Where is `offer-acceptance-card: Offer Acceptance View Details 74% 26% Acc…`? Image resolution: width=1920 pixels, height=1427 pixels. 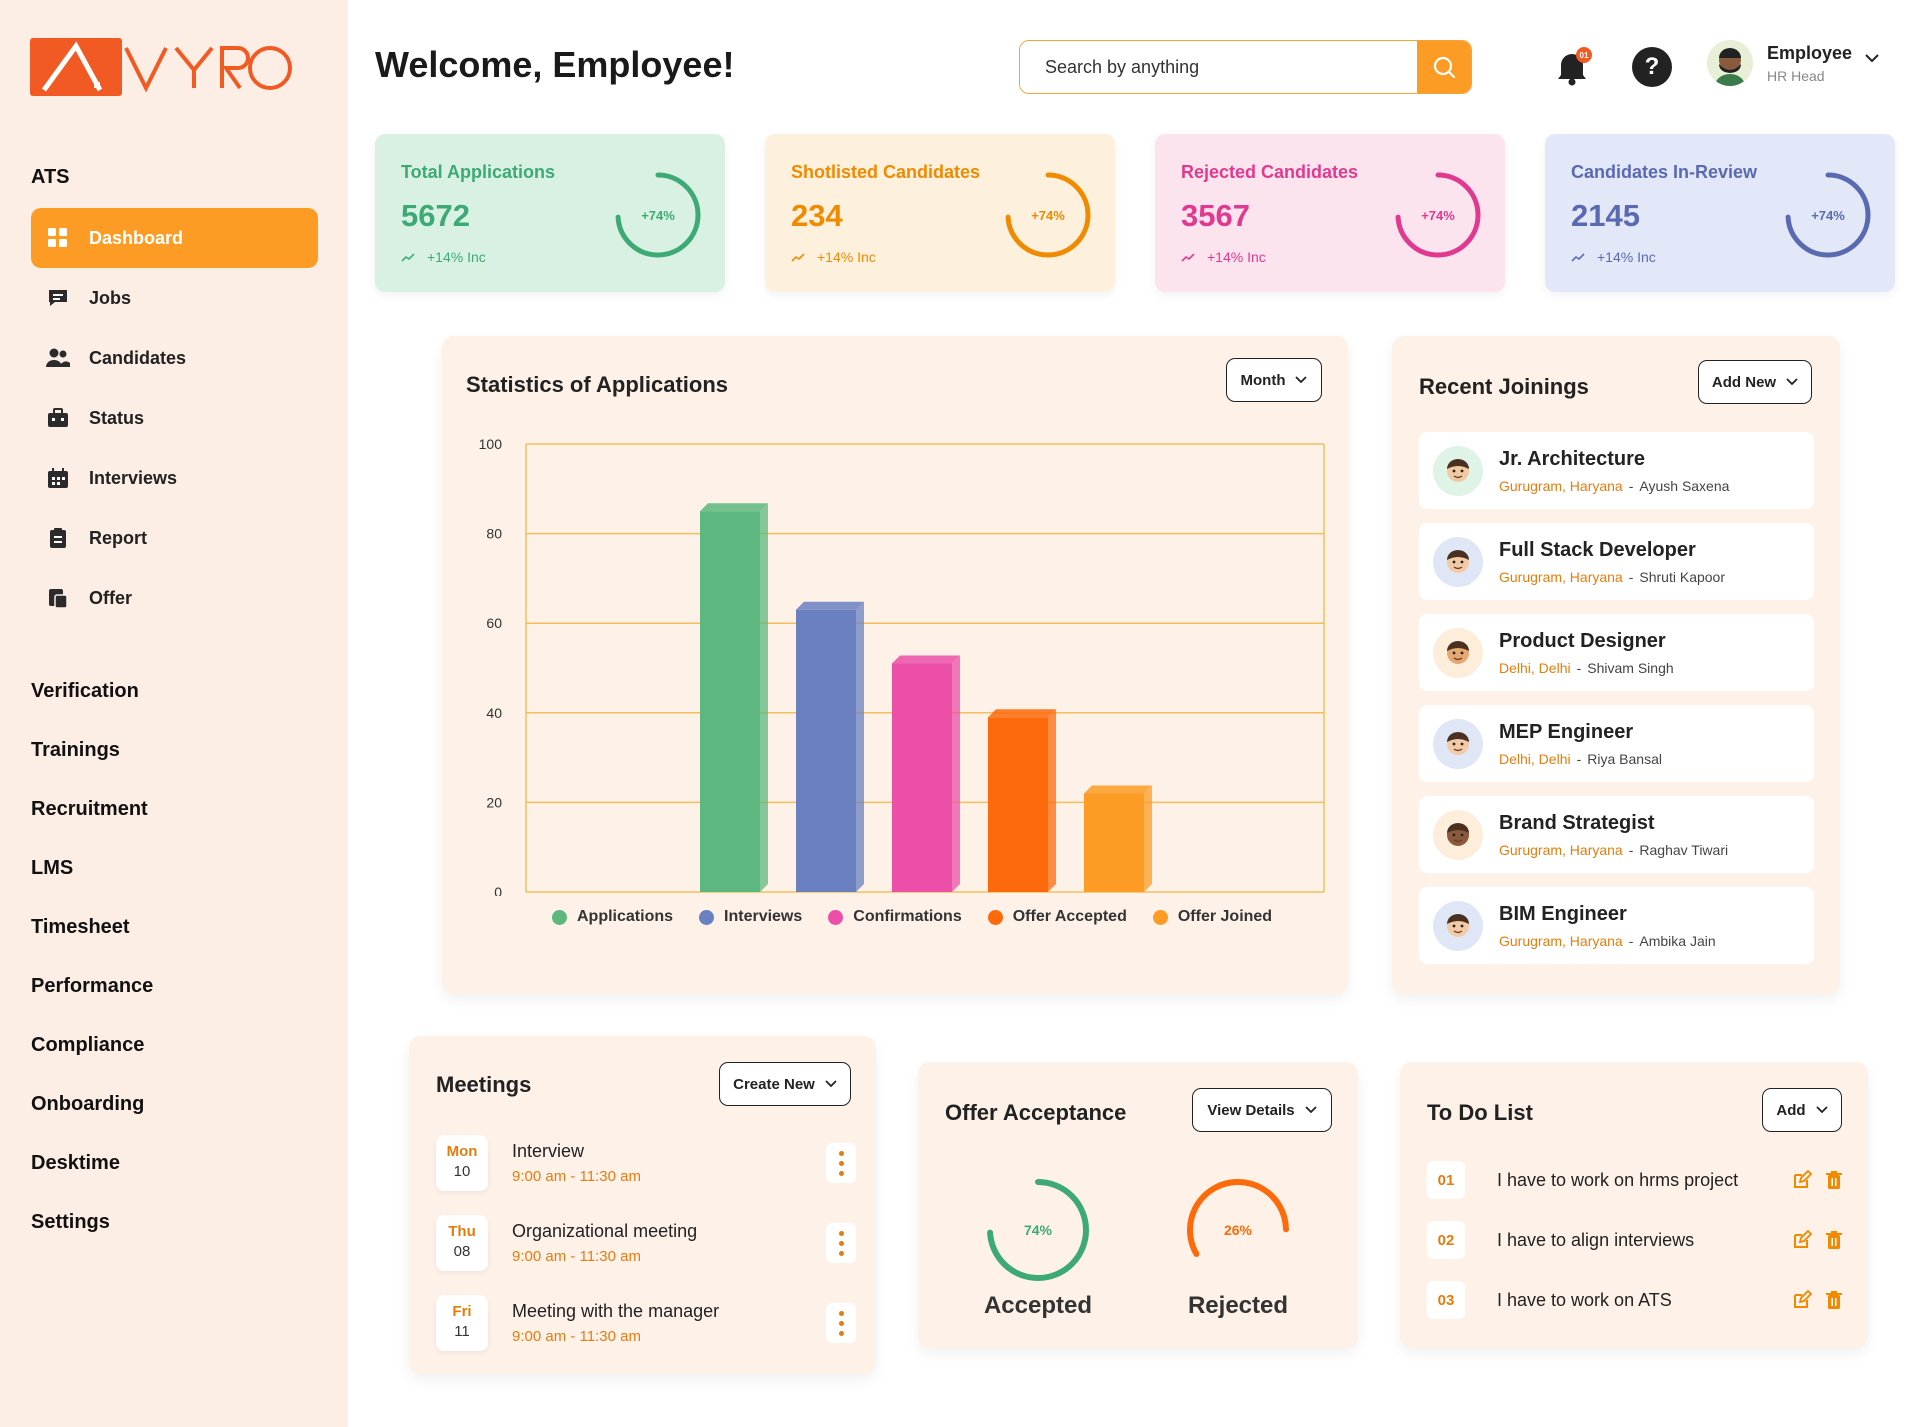 offer-acceptance-card: Offer Acceptance View Details 74% 26% Acc… is located at coordinates (1138, 1205).